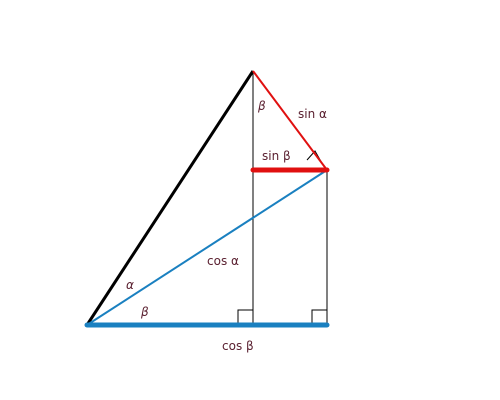 The image size is (500, 400). I want to click on side-label: cos α, so click(223, 261).